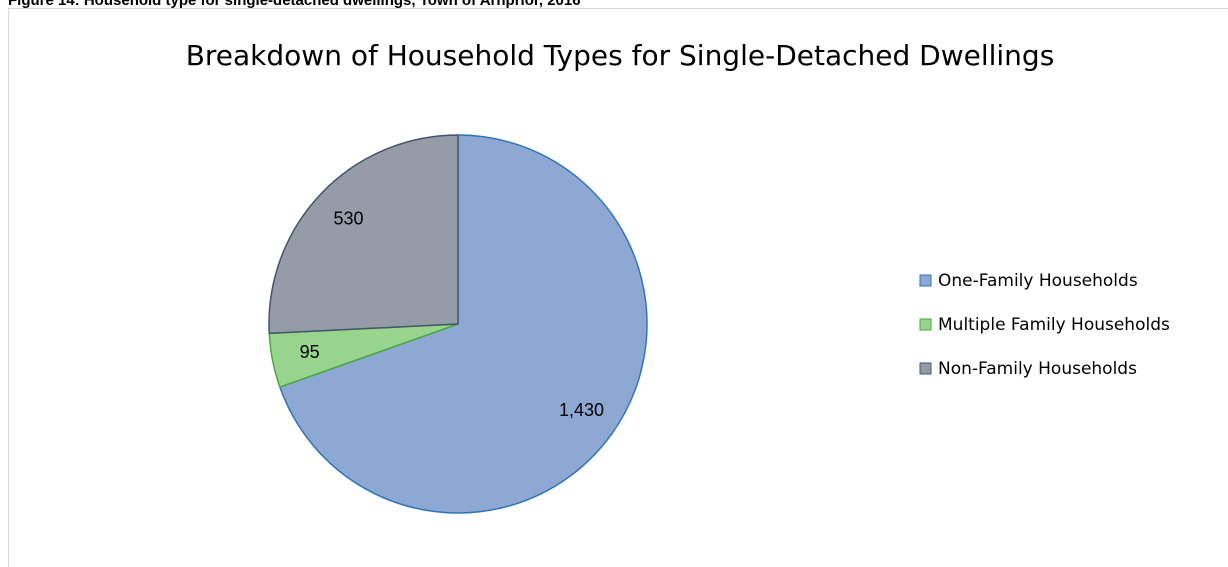 The image size is (1228, 567). What do you see at coordinates (363, 234) in the screenshot?
I see `pie-slice` at bounding box center [363, 234].